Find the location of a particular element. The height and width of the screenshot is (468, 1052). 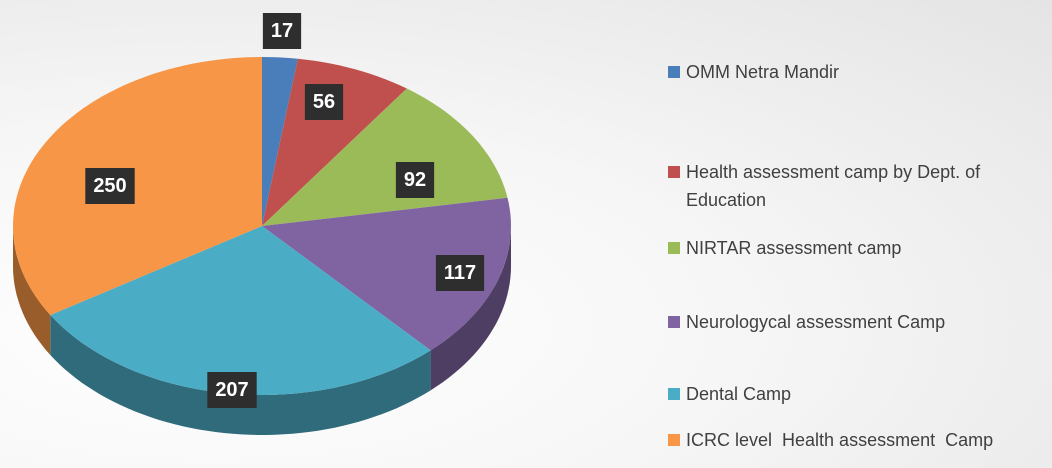

data-label: 250 is located at coordinates (110, 186).